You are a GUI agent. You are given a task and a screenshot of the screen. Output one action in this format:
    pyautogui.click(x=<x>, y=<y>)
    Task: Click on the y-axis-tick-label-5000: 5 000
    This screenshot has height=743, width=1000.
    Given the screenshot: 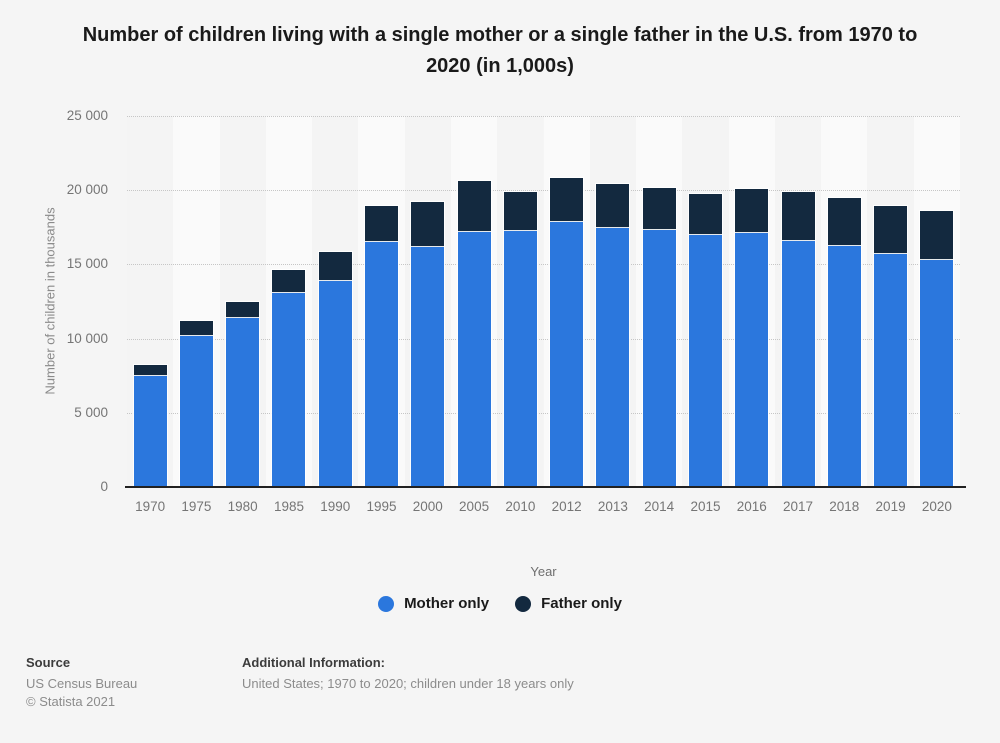 What is the action you would take?
    pyautogui.click(x=91, y=412)
    